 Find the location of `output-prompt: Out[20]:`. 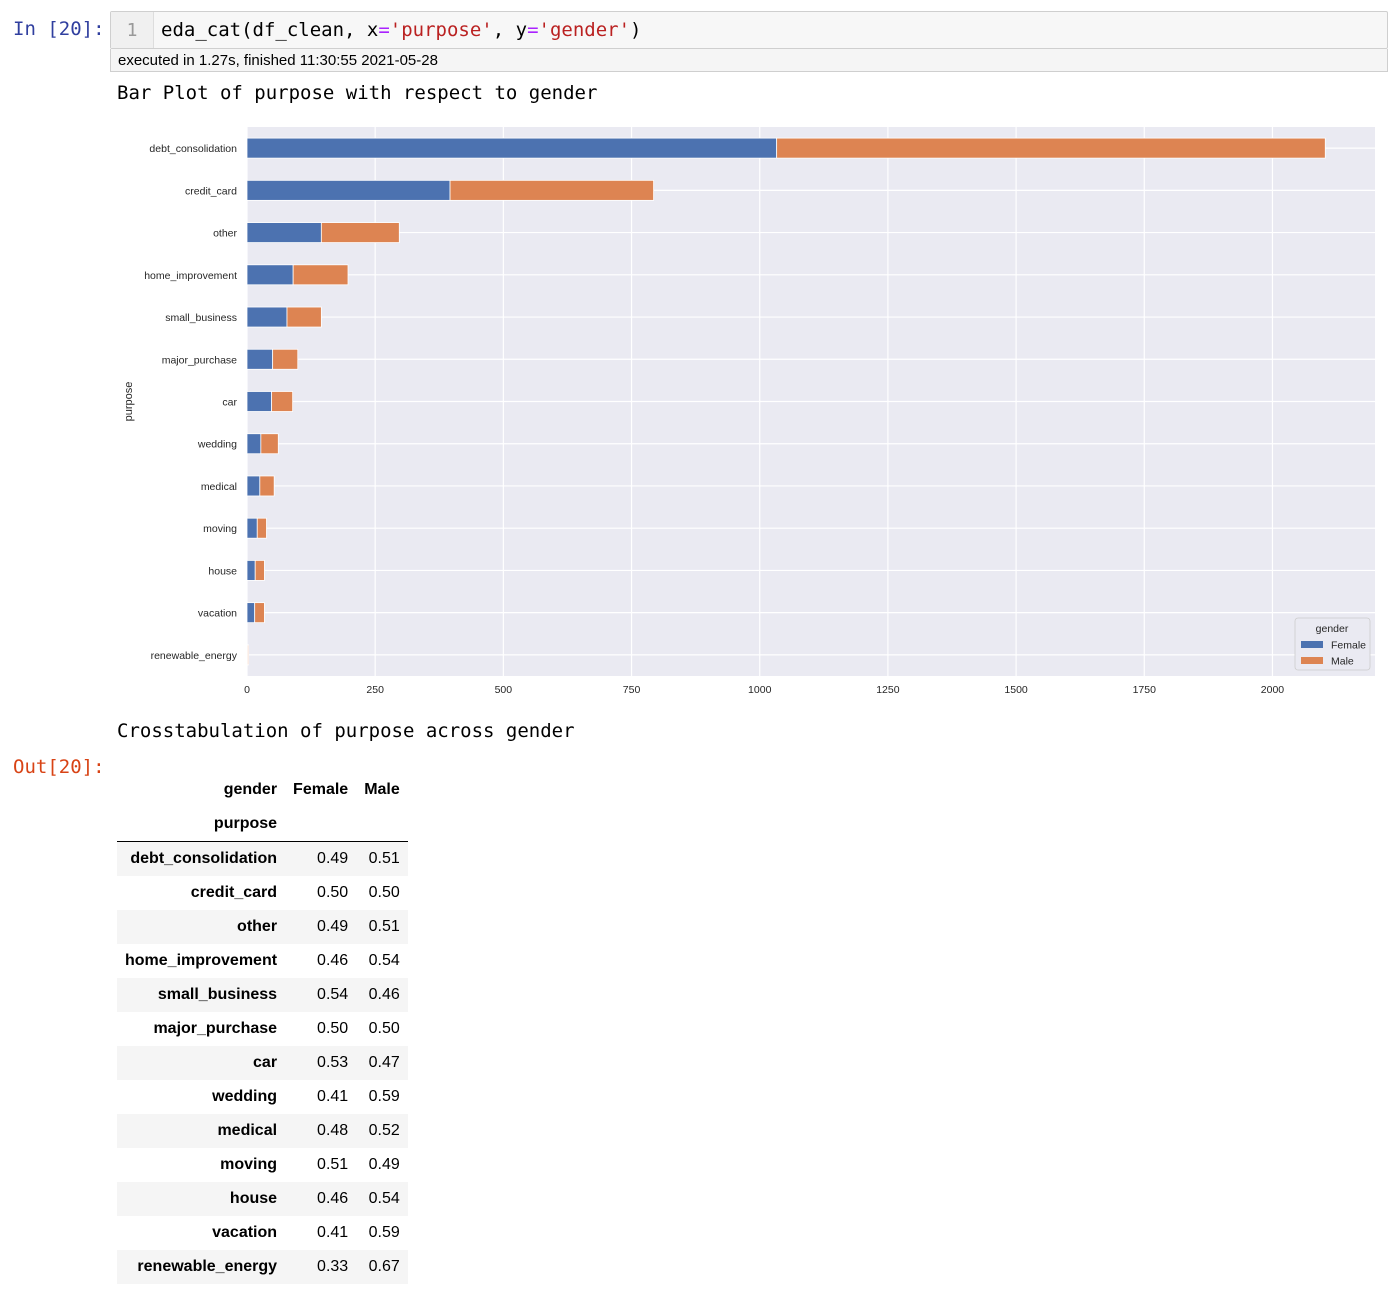

output-prompt: Out[20]: is located at coordinates (59, 767).